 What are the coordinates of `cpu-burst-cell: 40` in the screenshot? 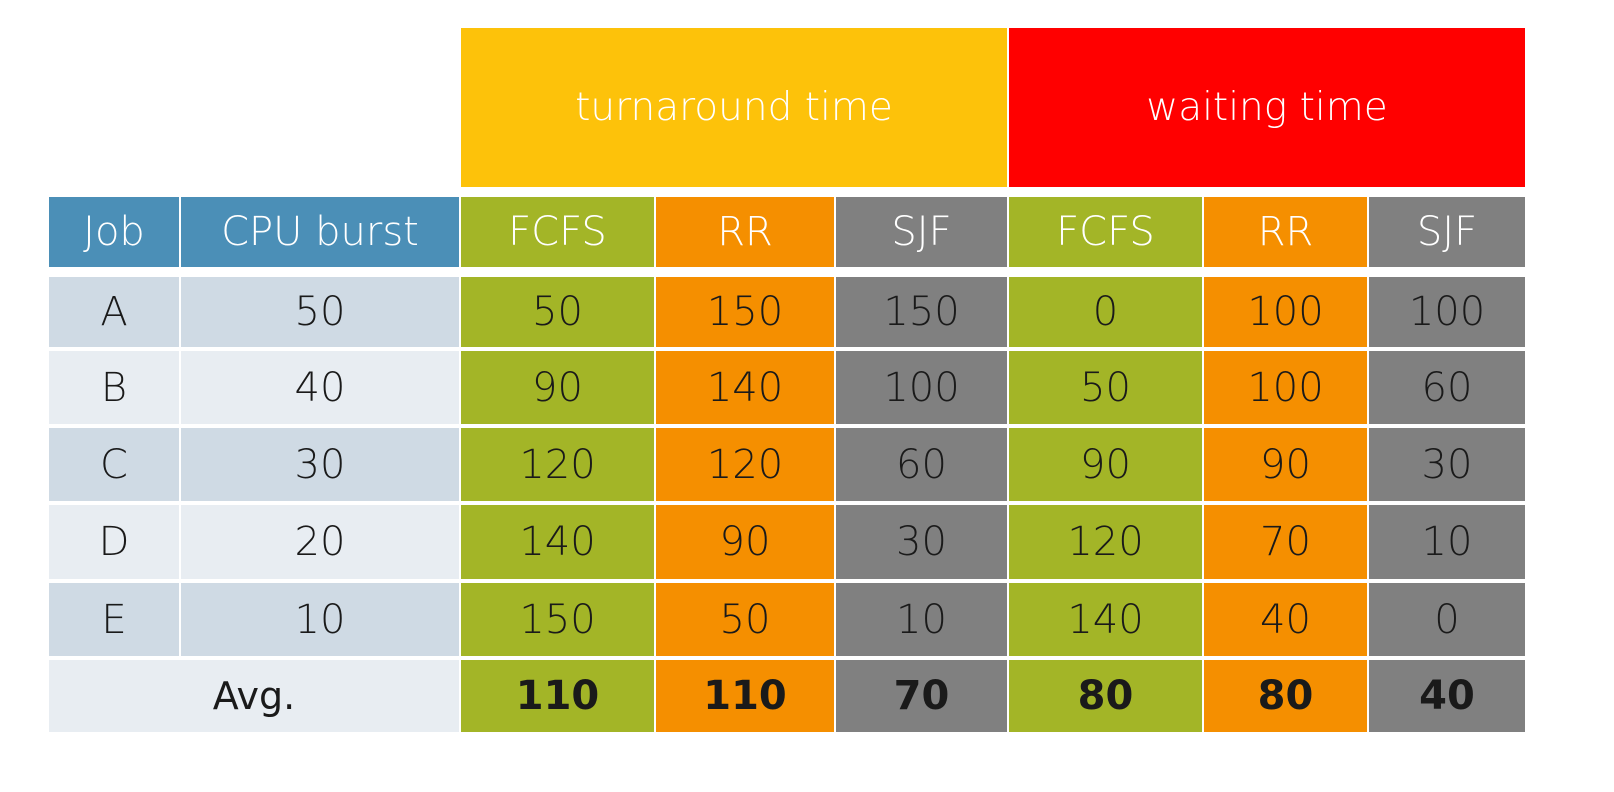 It's located at (320, 387).